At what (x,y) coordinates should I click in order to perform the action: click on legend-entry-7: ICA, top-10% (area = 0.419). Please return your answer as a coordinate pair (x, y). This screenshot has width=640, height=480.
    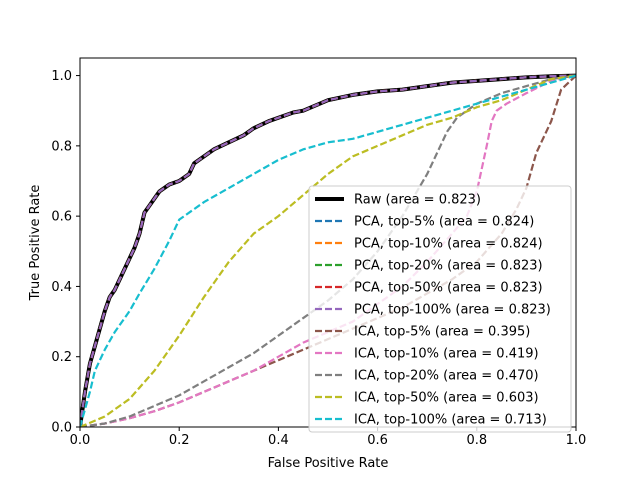
    Looking at the image, I should click on (446, 354).